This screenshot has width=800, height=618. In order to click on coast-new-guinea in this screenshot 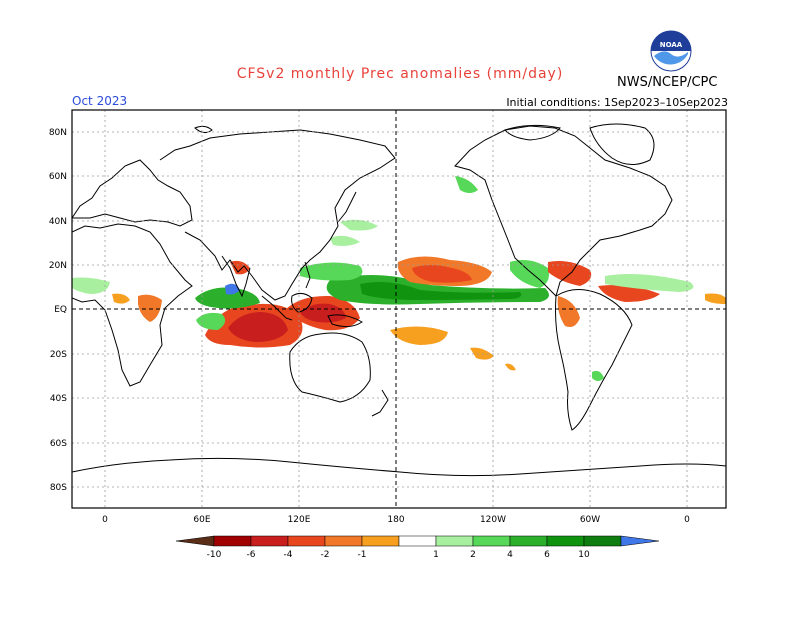, I will do `click(345, 321)`.